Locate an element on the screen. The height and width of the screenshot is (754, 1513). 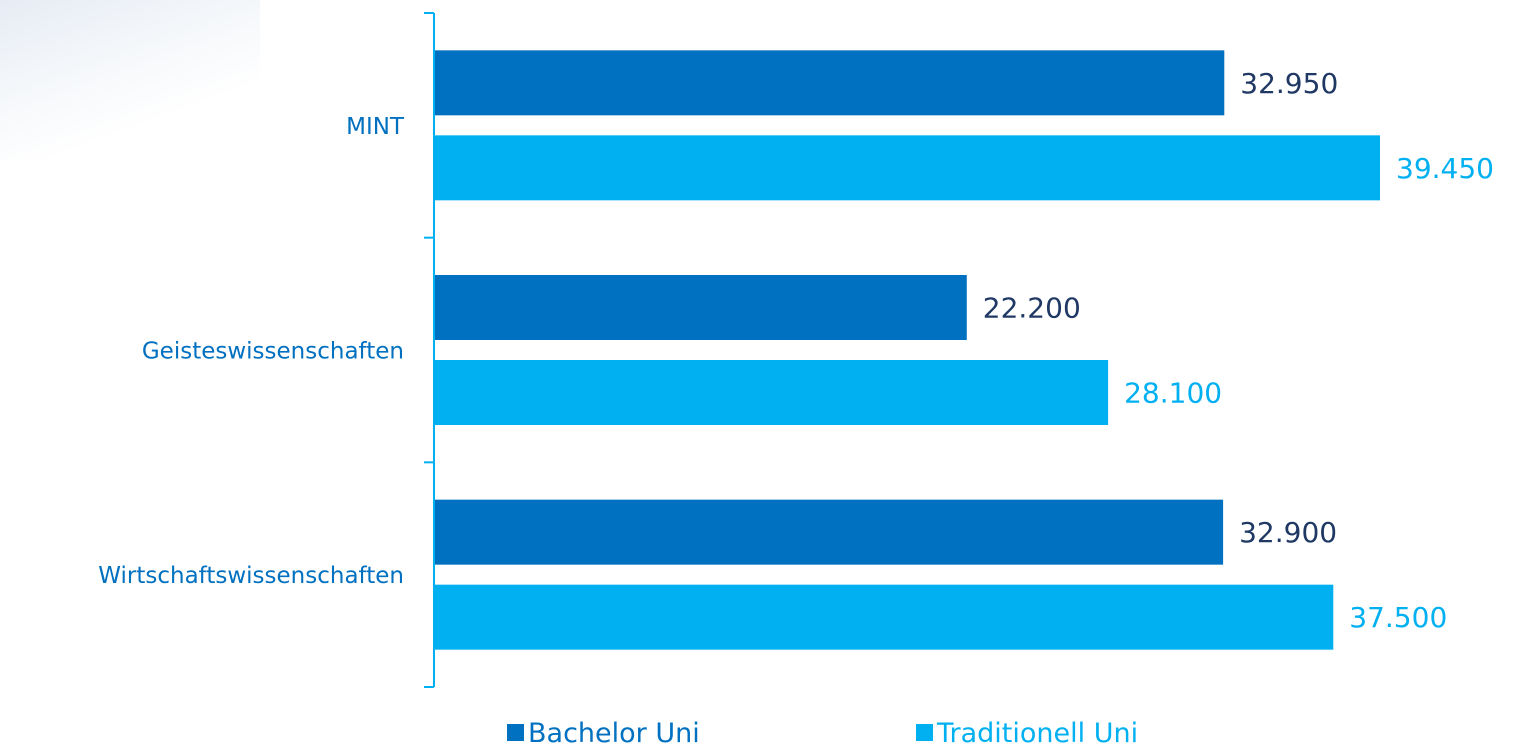
data-label: 22.200 is located at coordinates (1032, 308).